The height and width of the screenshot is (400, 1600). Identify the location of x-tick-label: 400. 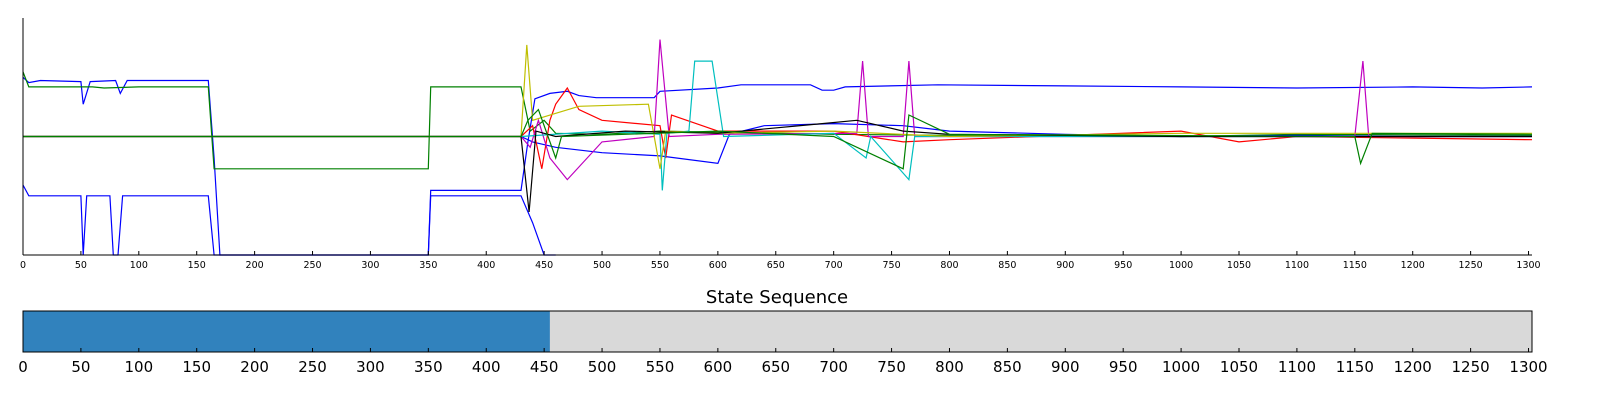
(486, 265).